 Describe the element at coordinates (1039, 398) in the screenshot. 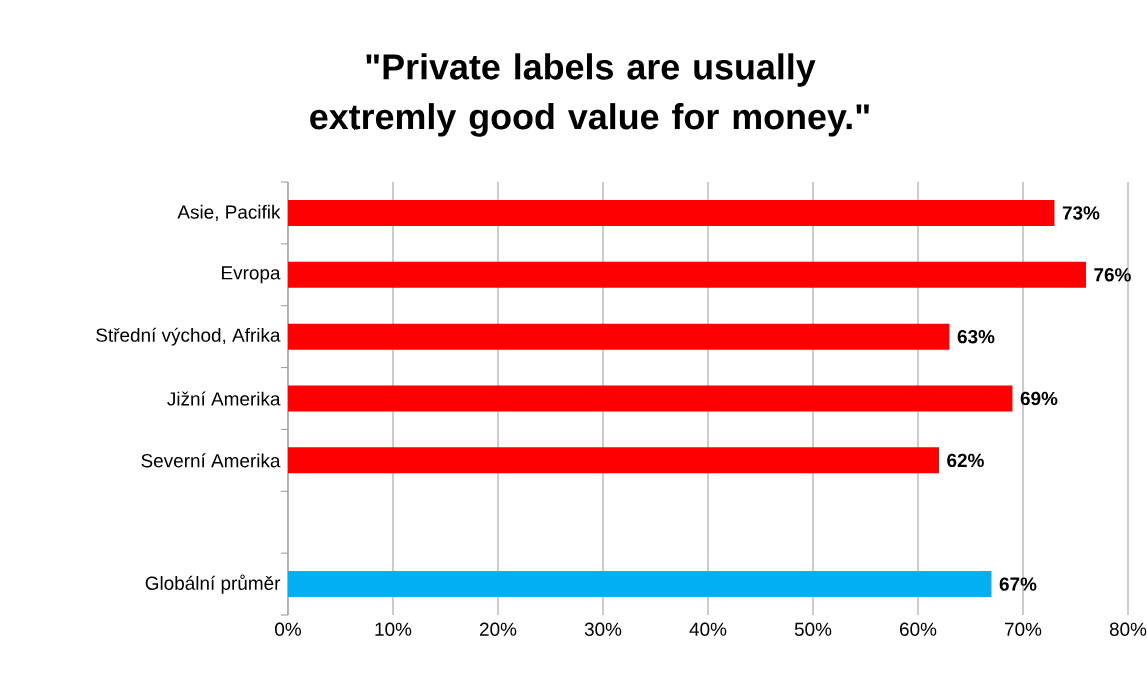

I see `data-label: 69%` at that location.